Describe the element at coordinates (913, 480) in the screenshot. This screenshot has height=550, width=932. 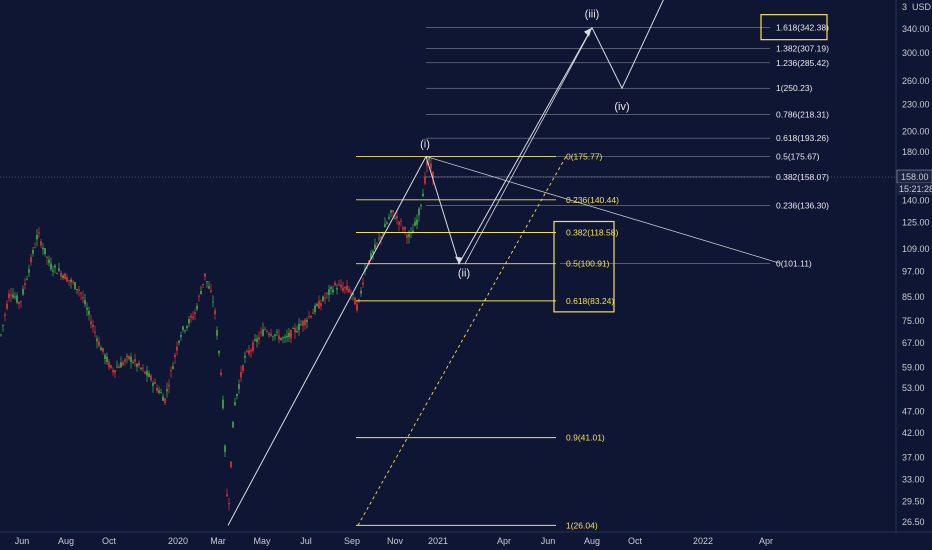
I see `price-tick-label: 33.00` at that location.